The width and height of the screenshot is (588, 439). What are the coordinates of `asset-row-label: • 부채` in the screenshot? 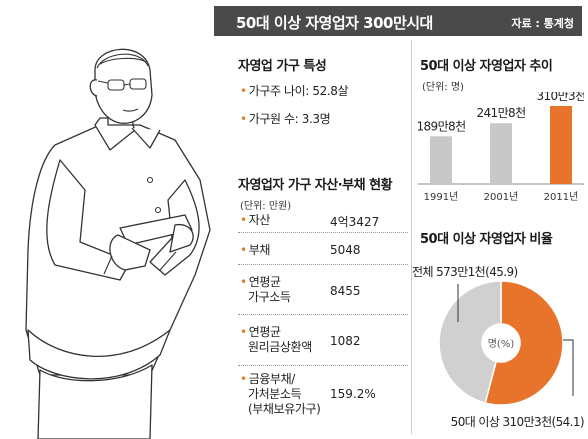 It's located at (255, 250).